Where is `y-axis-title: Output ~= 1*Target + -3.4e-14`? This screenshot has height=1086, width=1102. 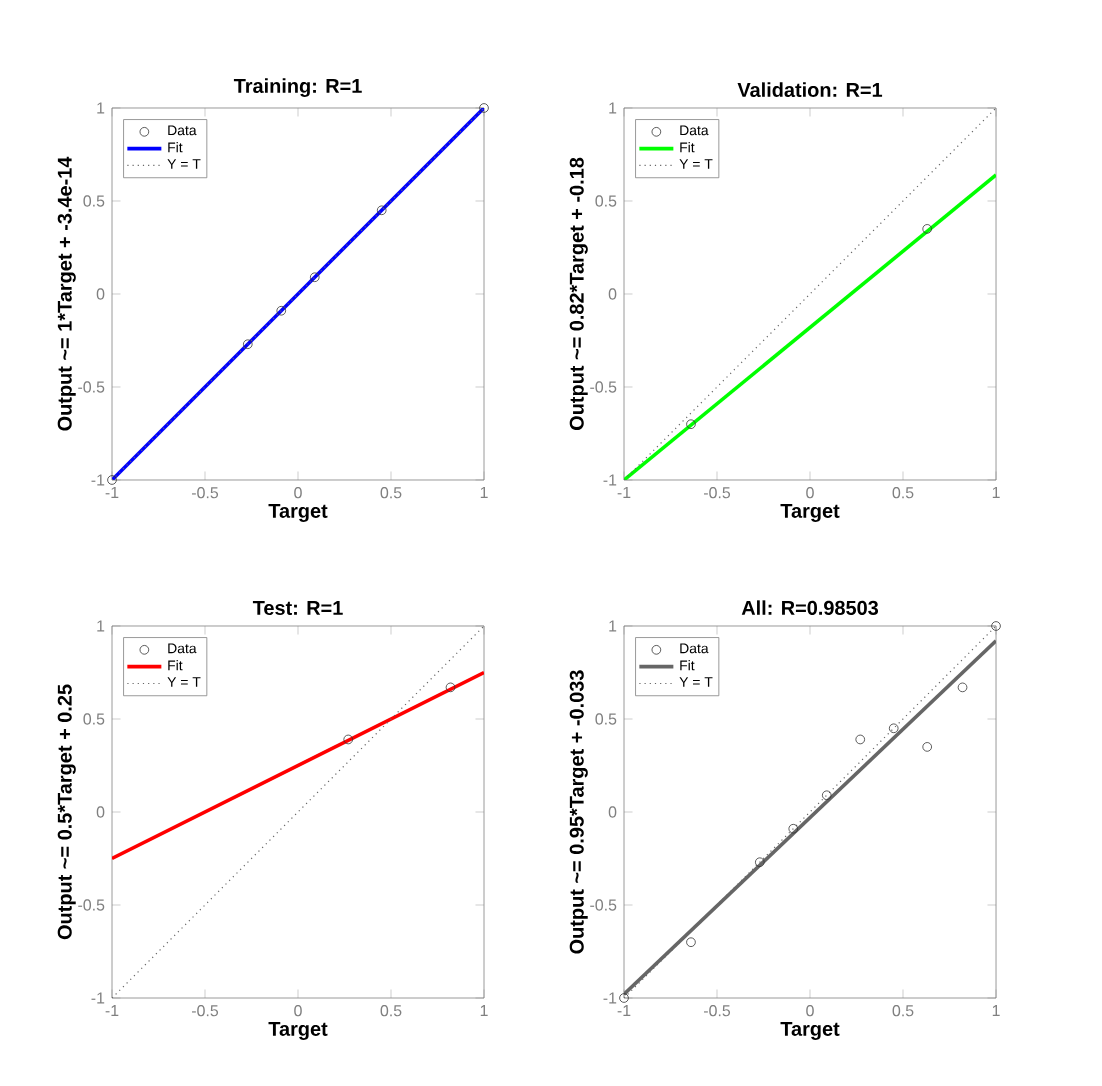 y-axis-title: Output ~= 1*Target + -3.4e-14 is located at coordinates (66, 293).